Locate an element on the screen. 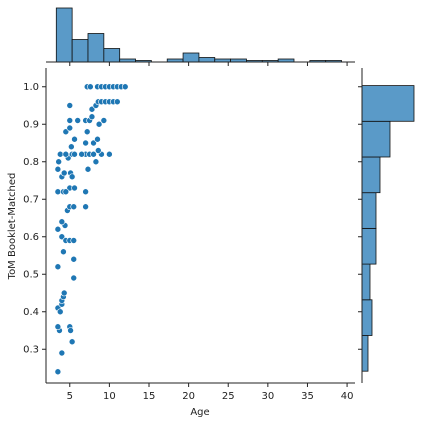  y-tick-label: 0.5 is located at coordinates (31, 274).